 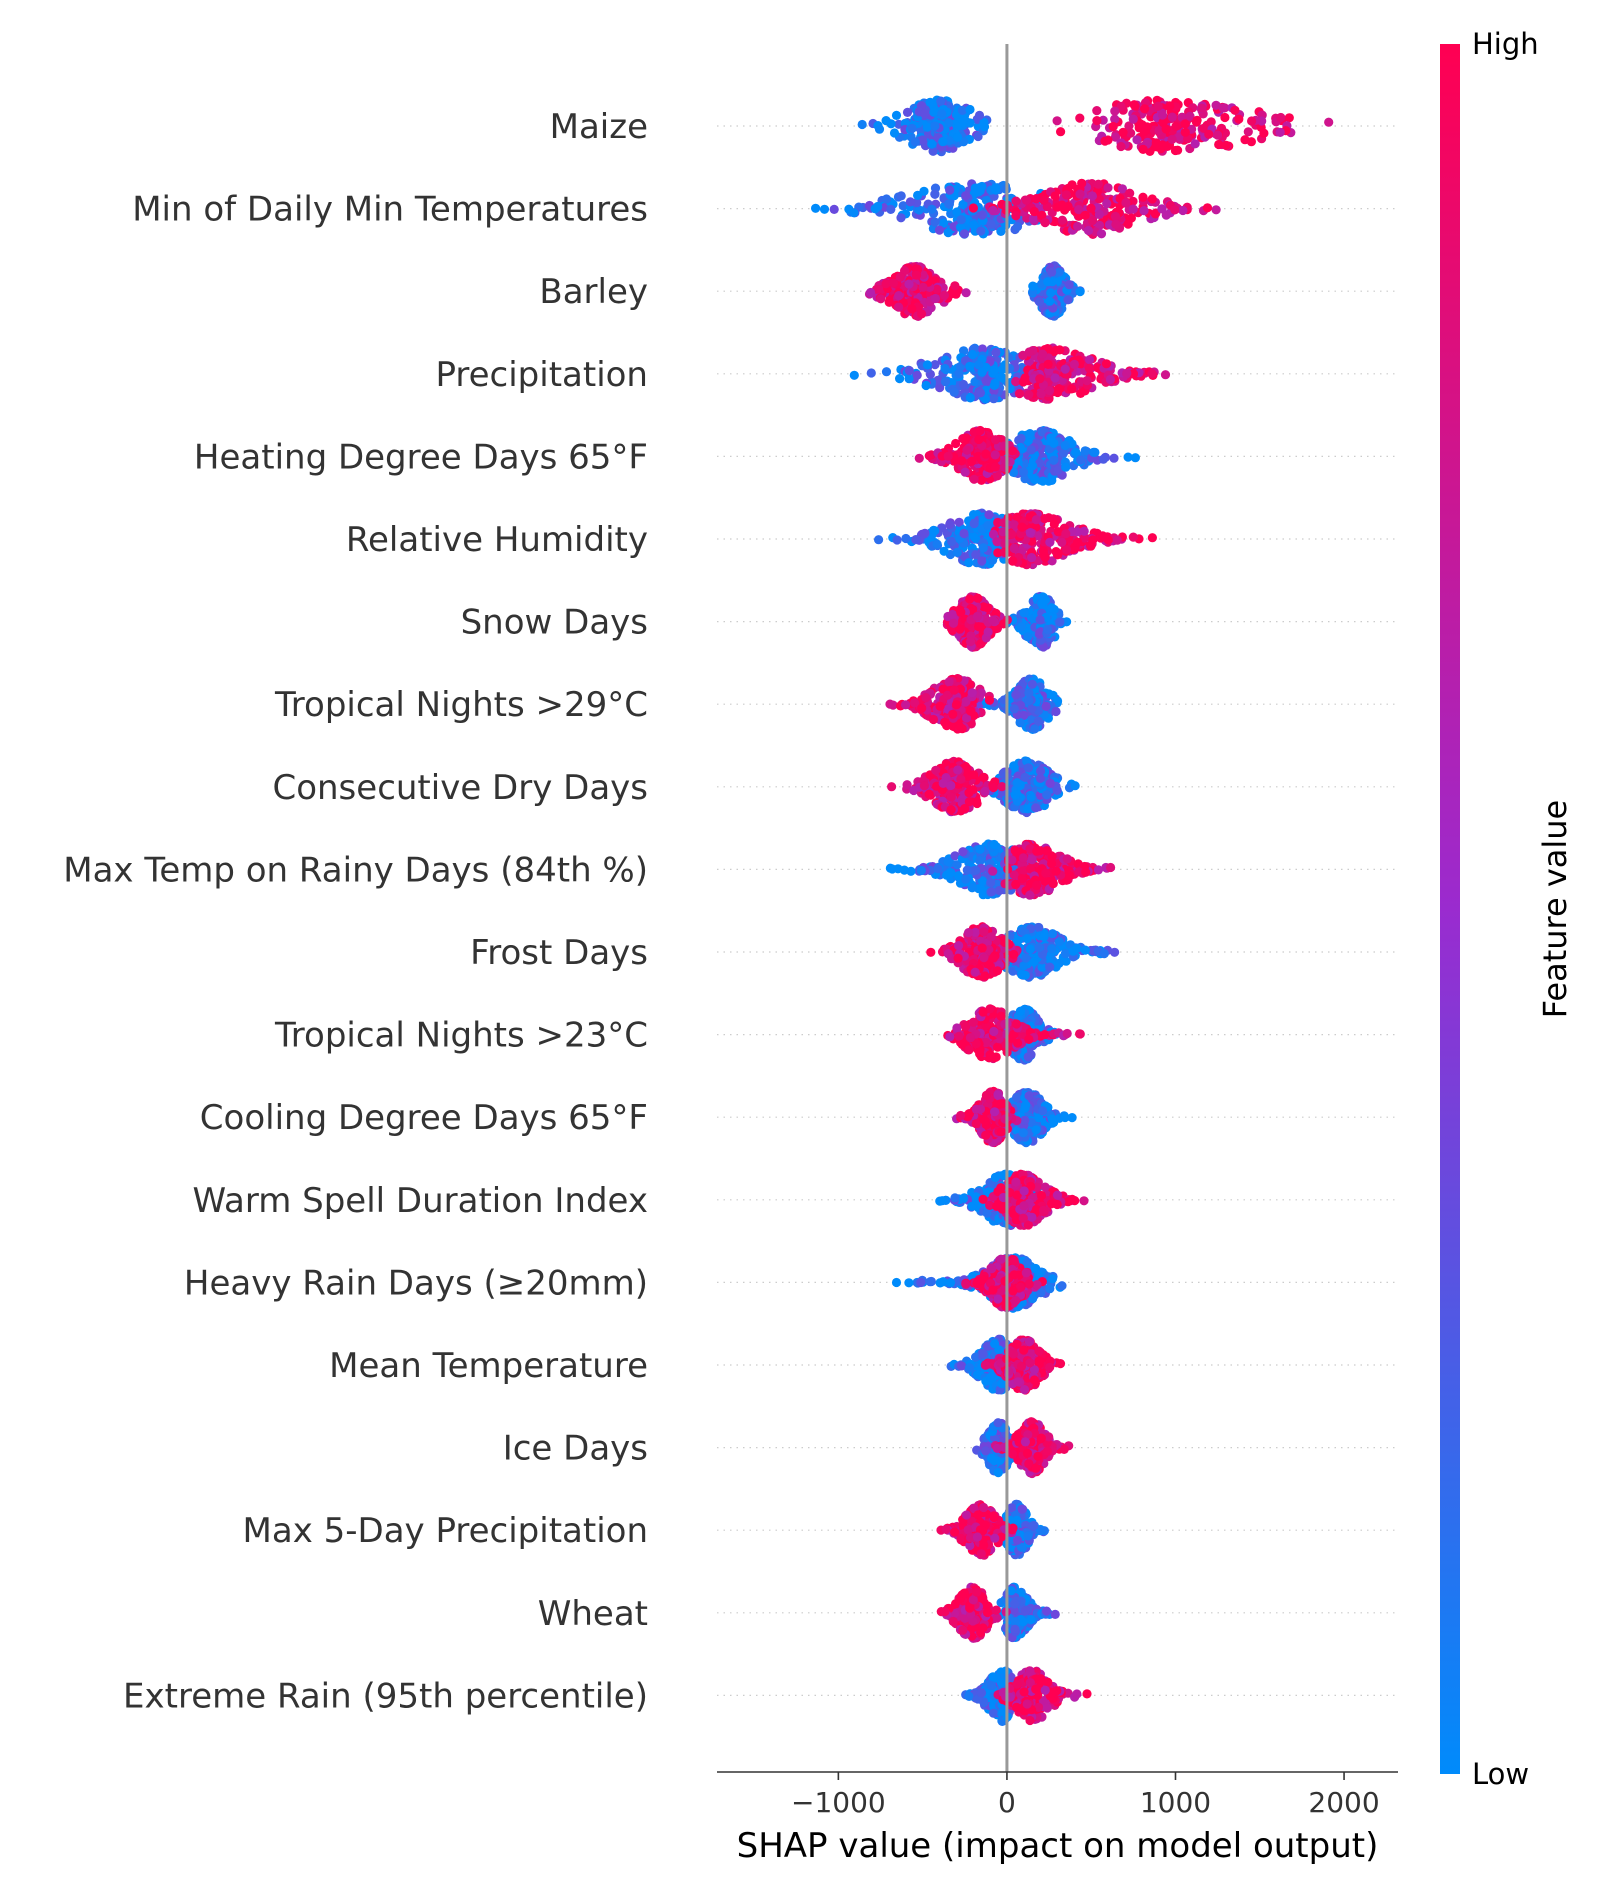 What do you see at coordinates (355, 870) in the screenshot?
I see `feature-label: Max Temp on Rainy Days (84th %)` at bounding box center [355, 870].